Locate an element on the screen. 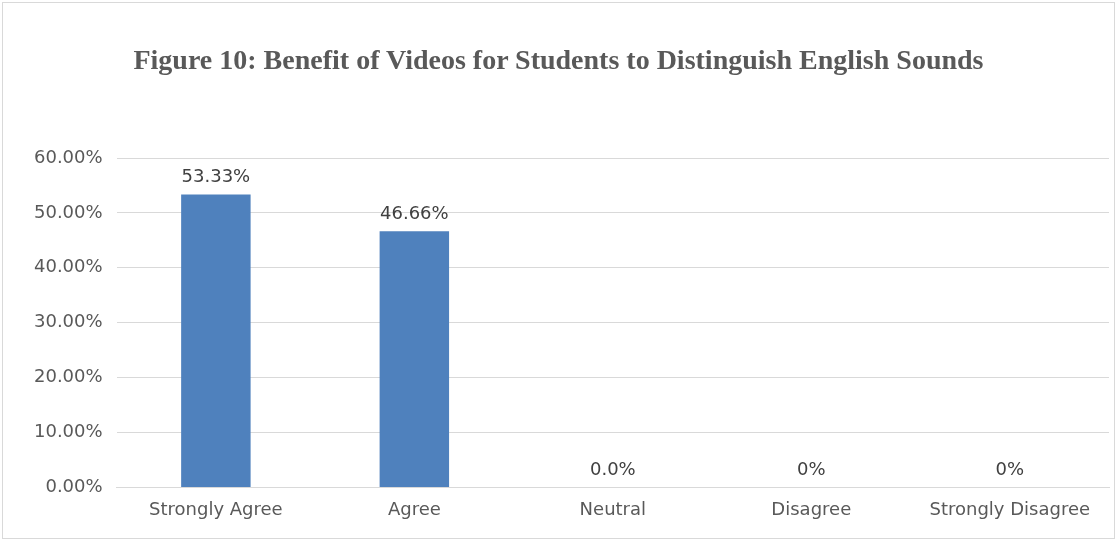 Image resolution: width=1119 pixels, height=543 pixels. y-tick-label: 20.00% is located at coordinates (68, 376).